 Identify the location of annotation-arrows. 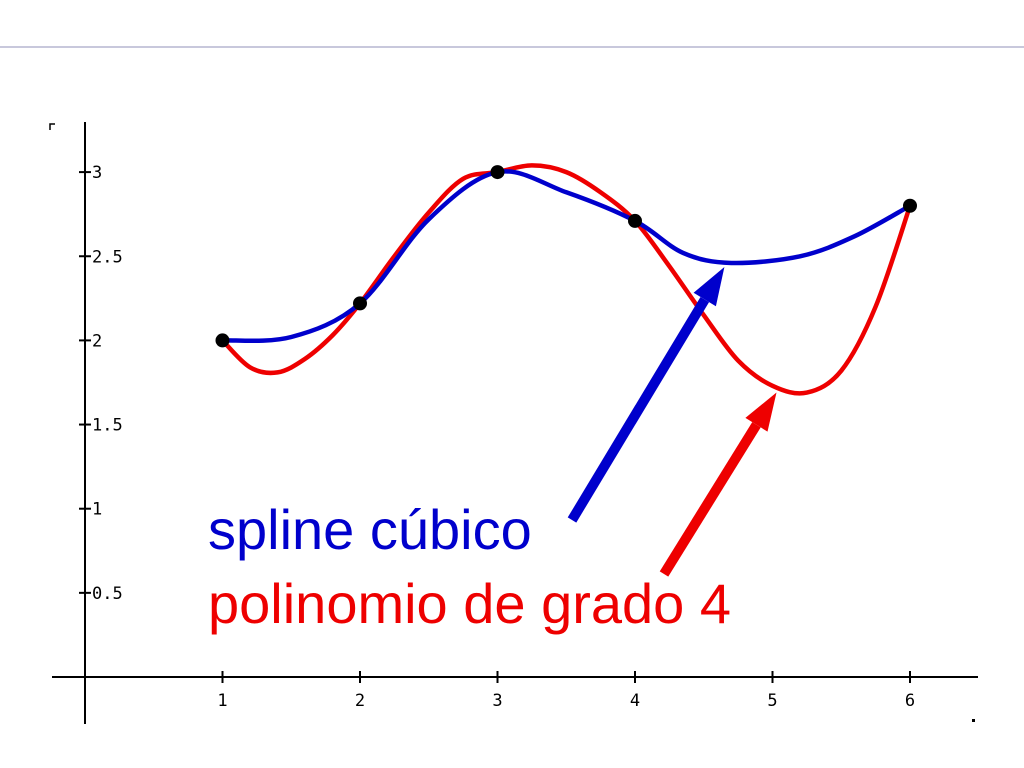
(672, 422).